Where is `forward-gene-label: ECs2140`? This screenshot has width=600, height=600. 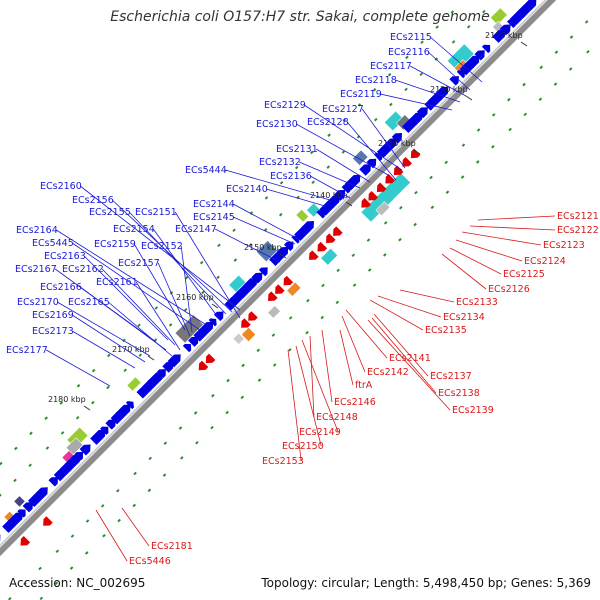
forward-gene-label: ECs2140 is located at coordinates (247, 189).